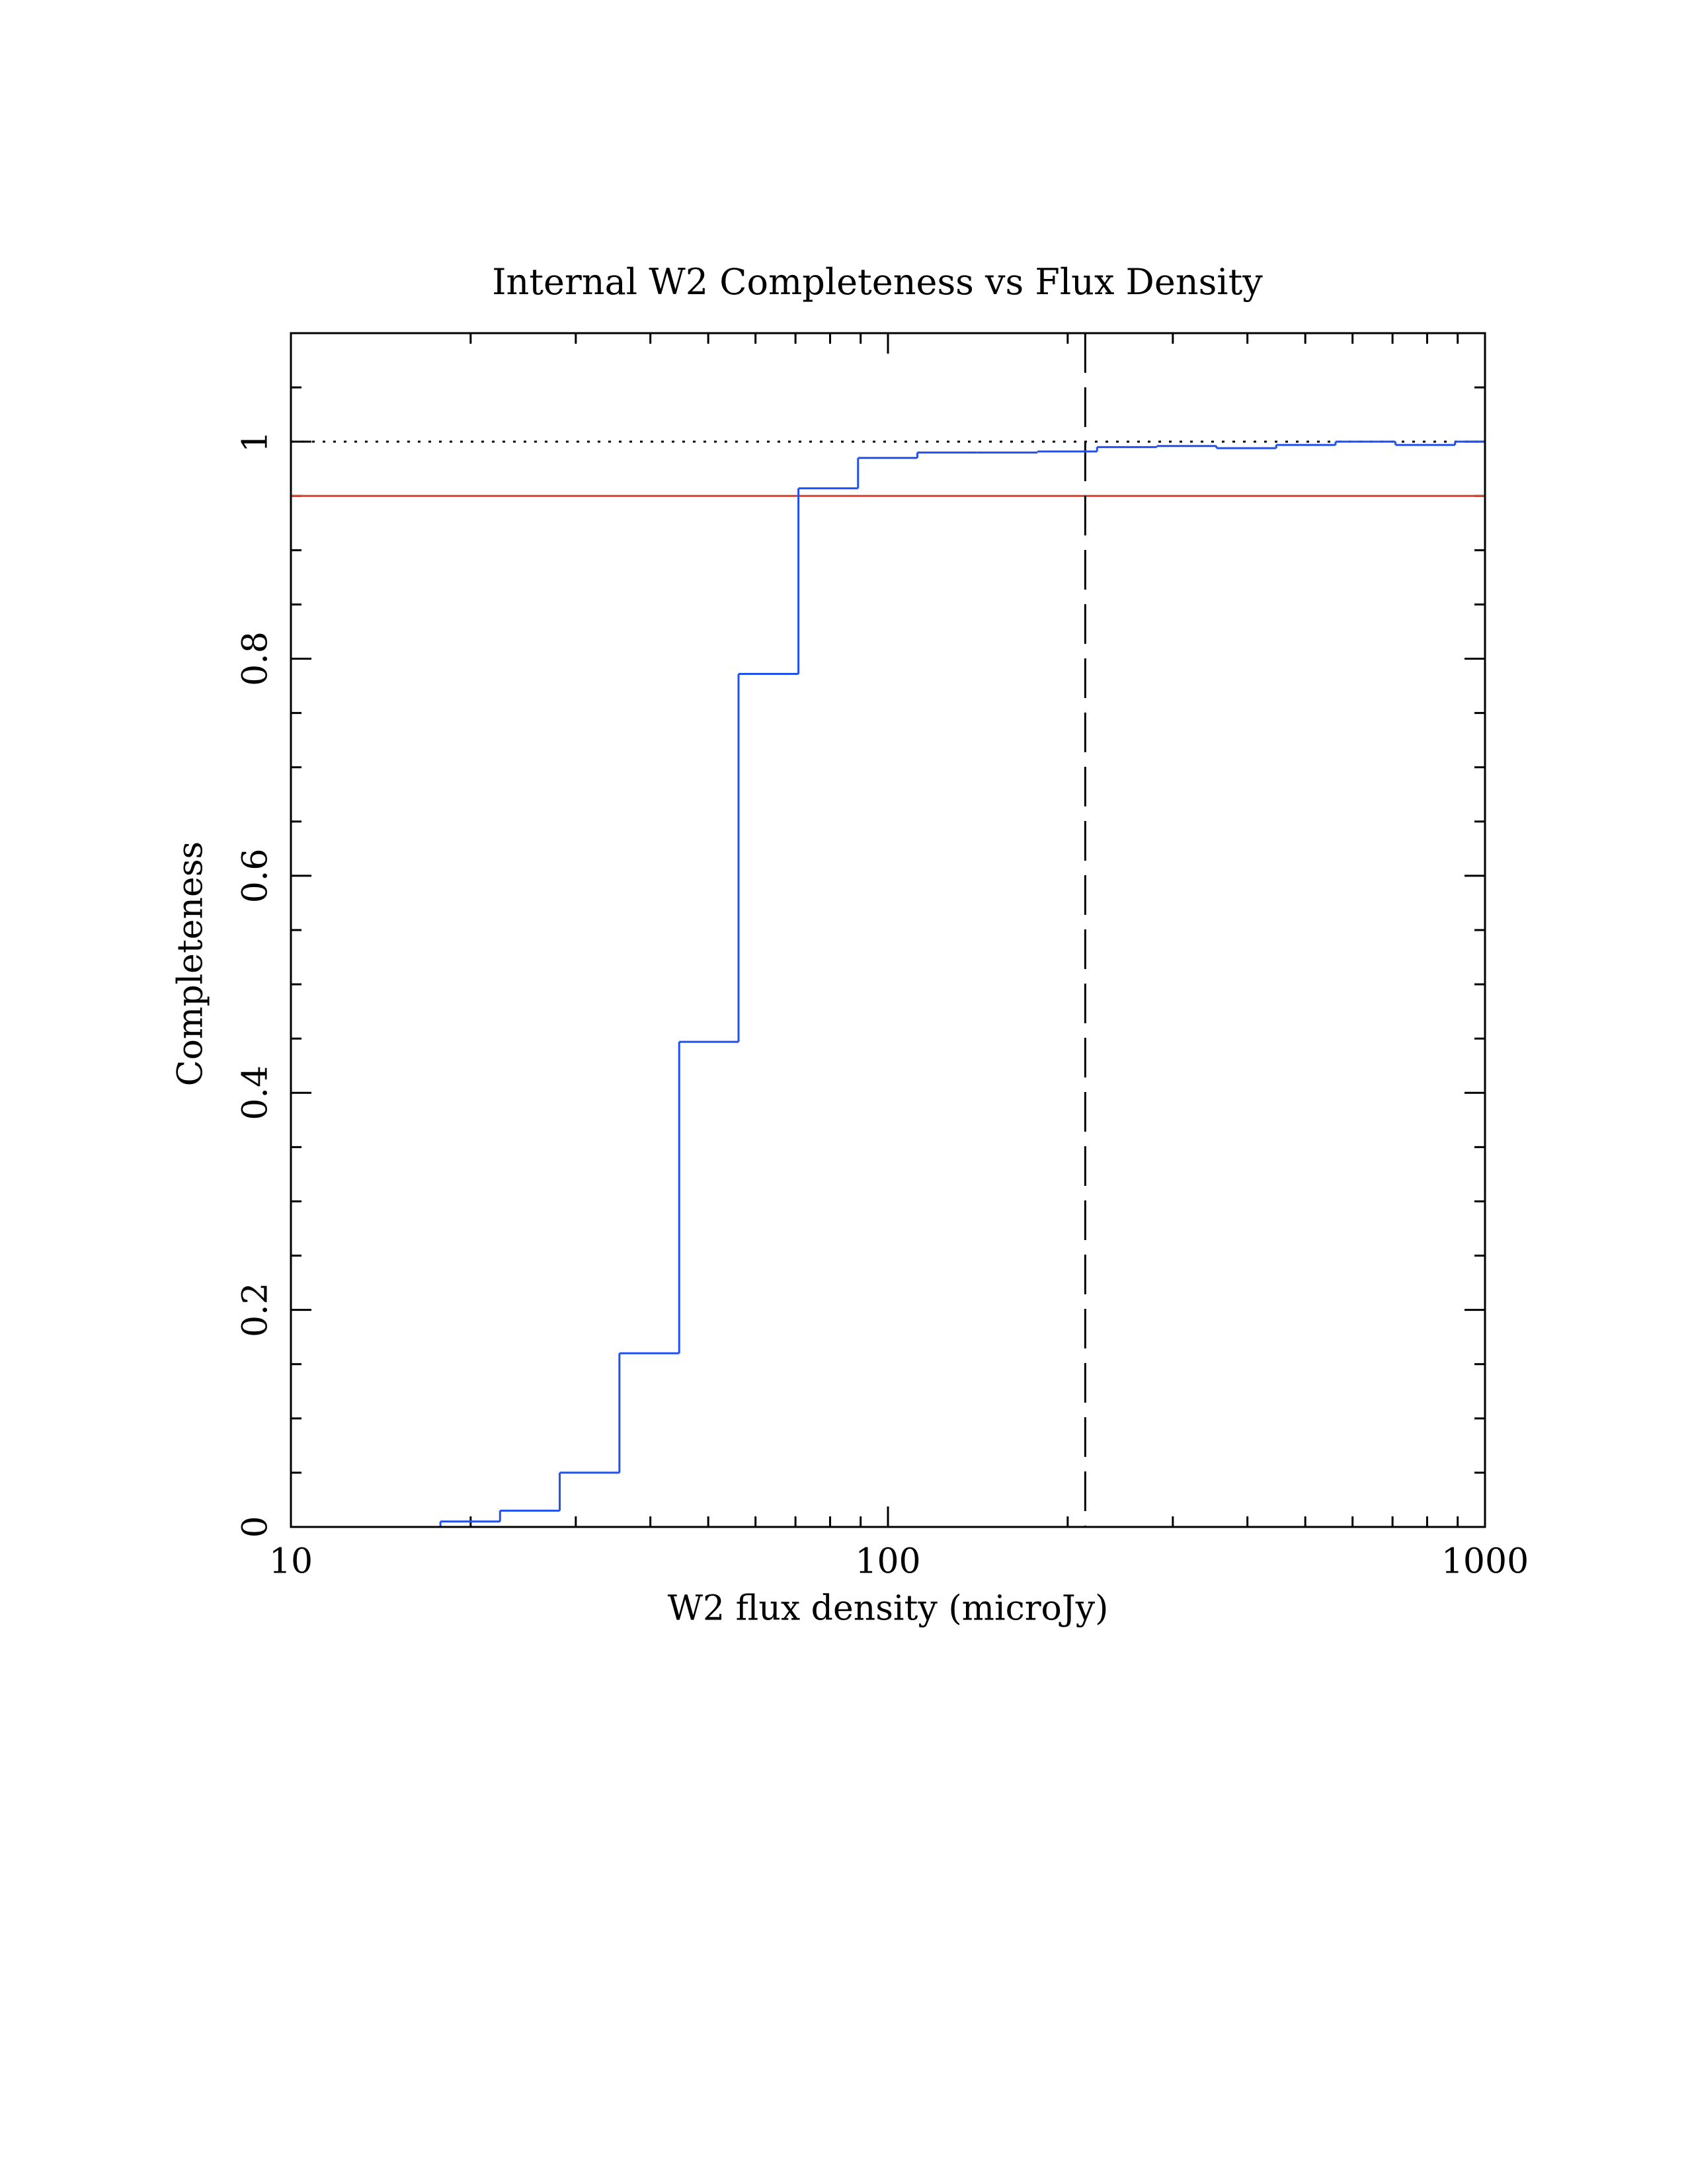 This screenshot has width=1686, height=2184. What do you see at coordinates (256, 876) in the screenshot?
I see `y-tick-label: 0.6` at bounding box center [256, 876].